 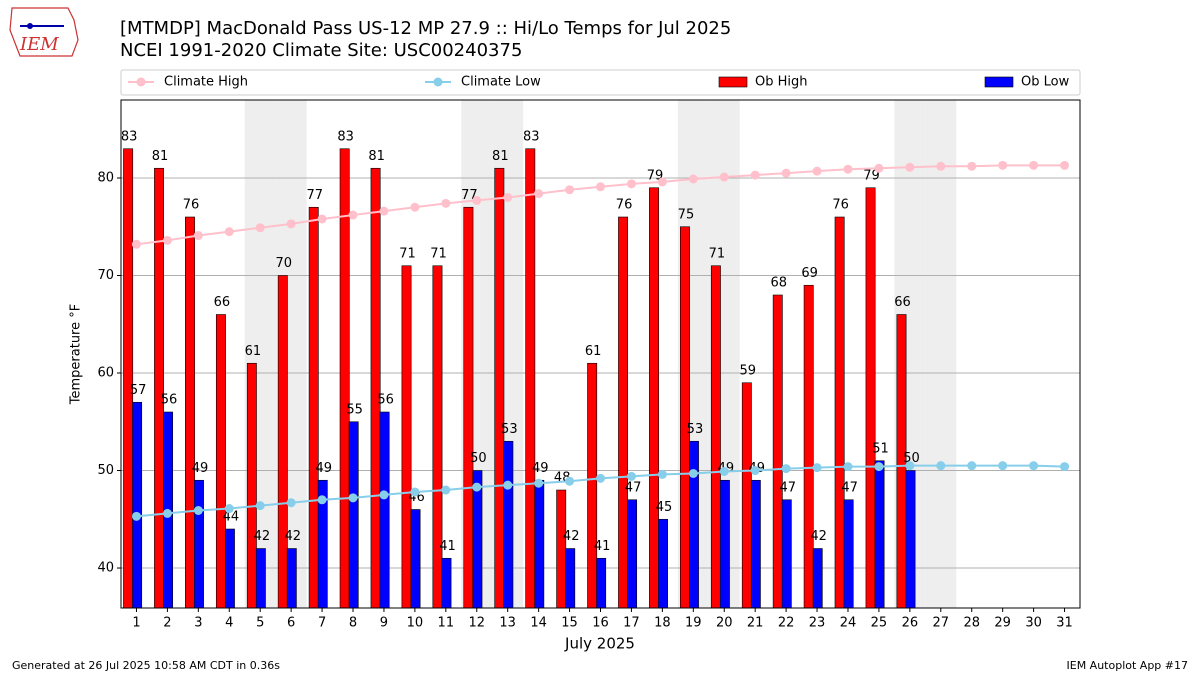 I want to click on x-tick-label: 27, so click(x=941, y=623).